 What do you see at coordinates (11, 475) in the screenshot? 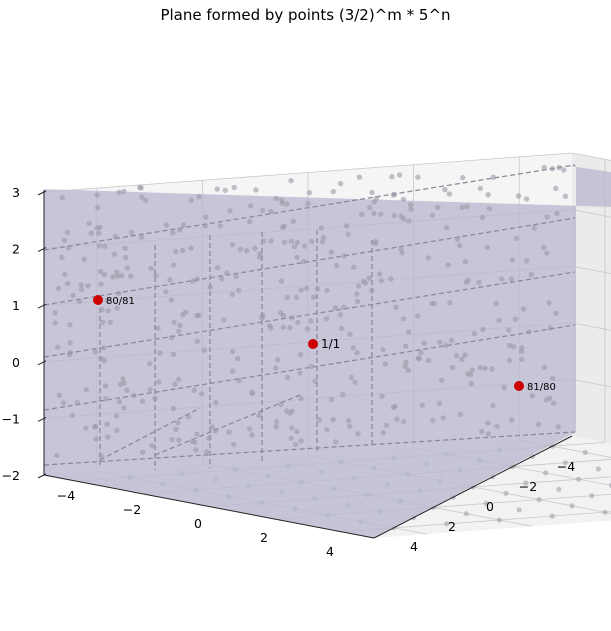
I see `z-tick-label: −2` at bounding box center [11, 475].